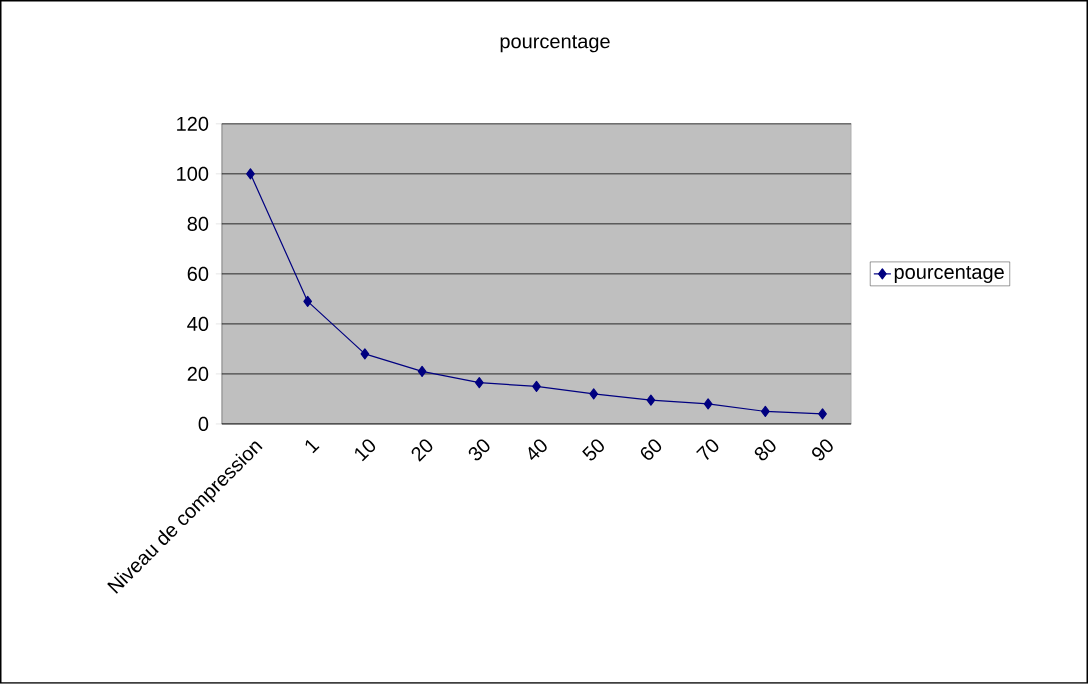 The image size is (1088, 684). What do you see at coordinates (822, 450) in the screenshot?
I see `x-tick-label: 90` at bounding box center [822, 450].